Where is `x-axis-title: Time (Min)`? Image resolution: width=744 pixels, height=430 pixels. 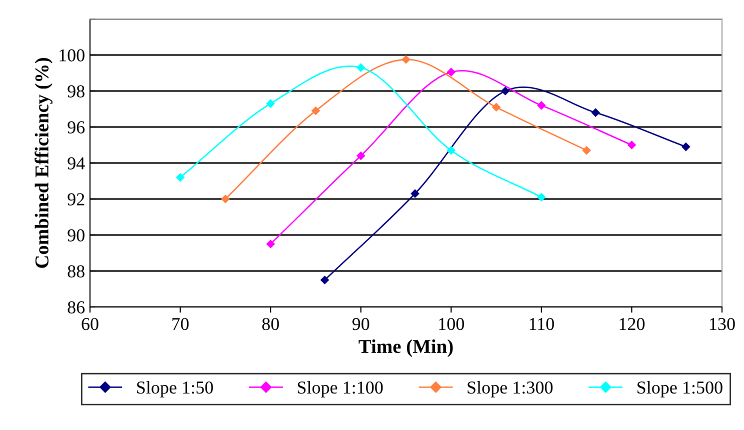 x-axis-title: Time (Min) is located at coordinates (405, 348).